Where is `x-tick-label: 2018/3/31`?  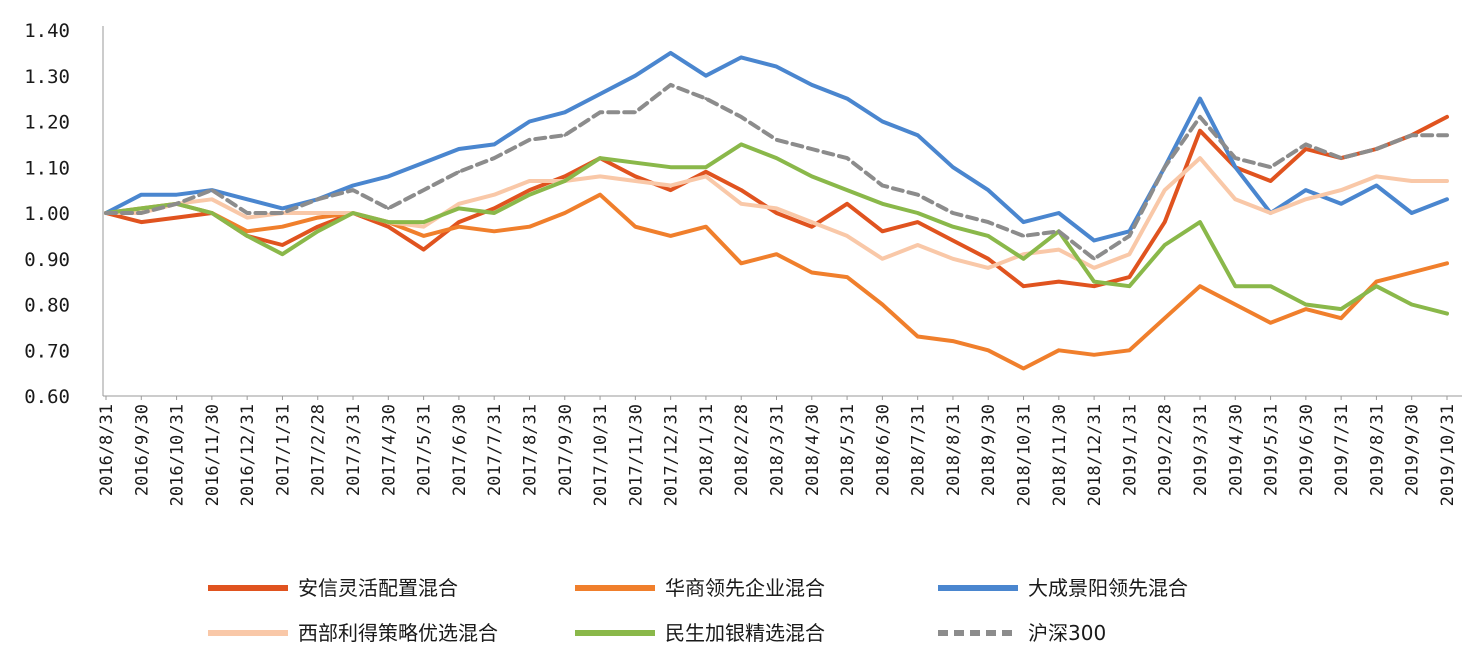 x-tick-label: 2018/3/31 is located at coordinates (778, 450).